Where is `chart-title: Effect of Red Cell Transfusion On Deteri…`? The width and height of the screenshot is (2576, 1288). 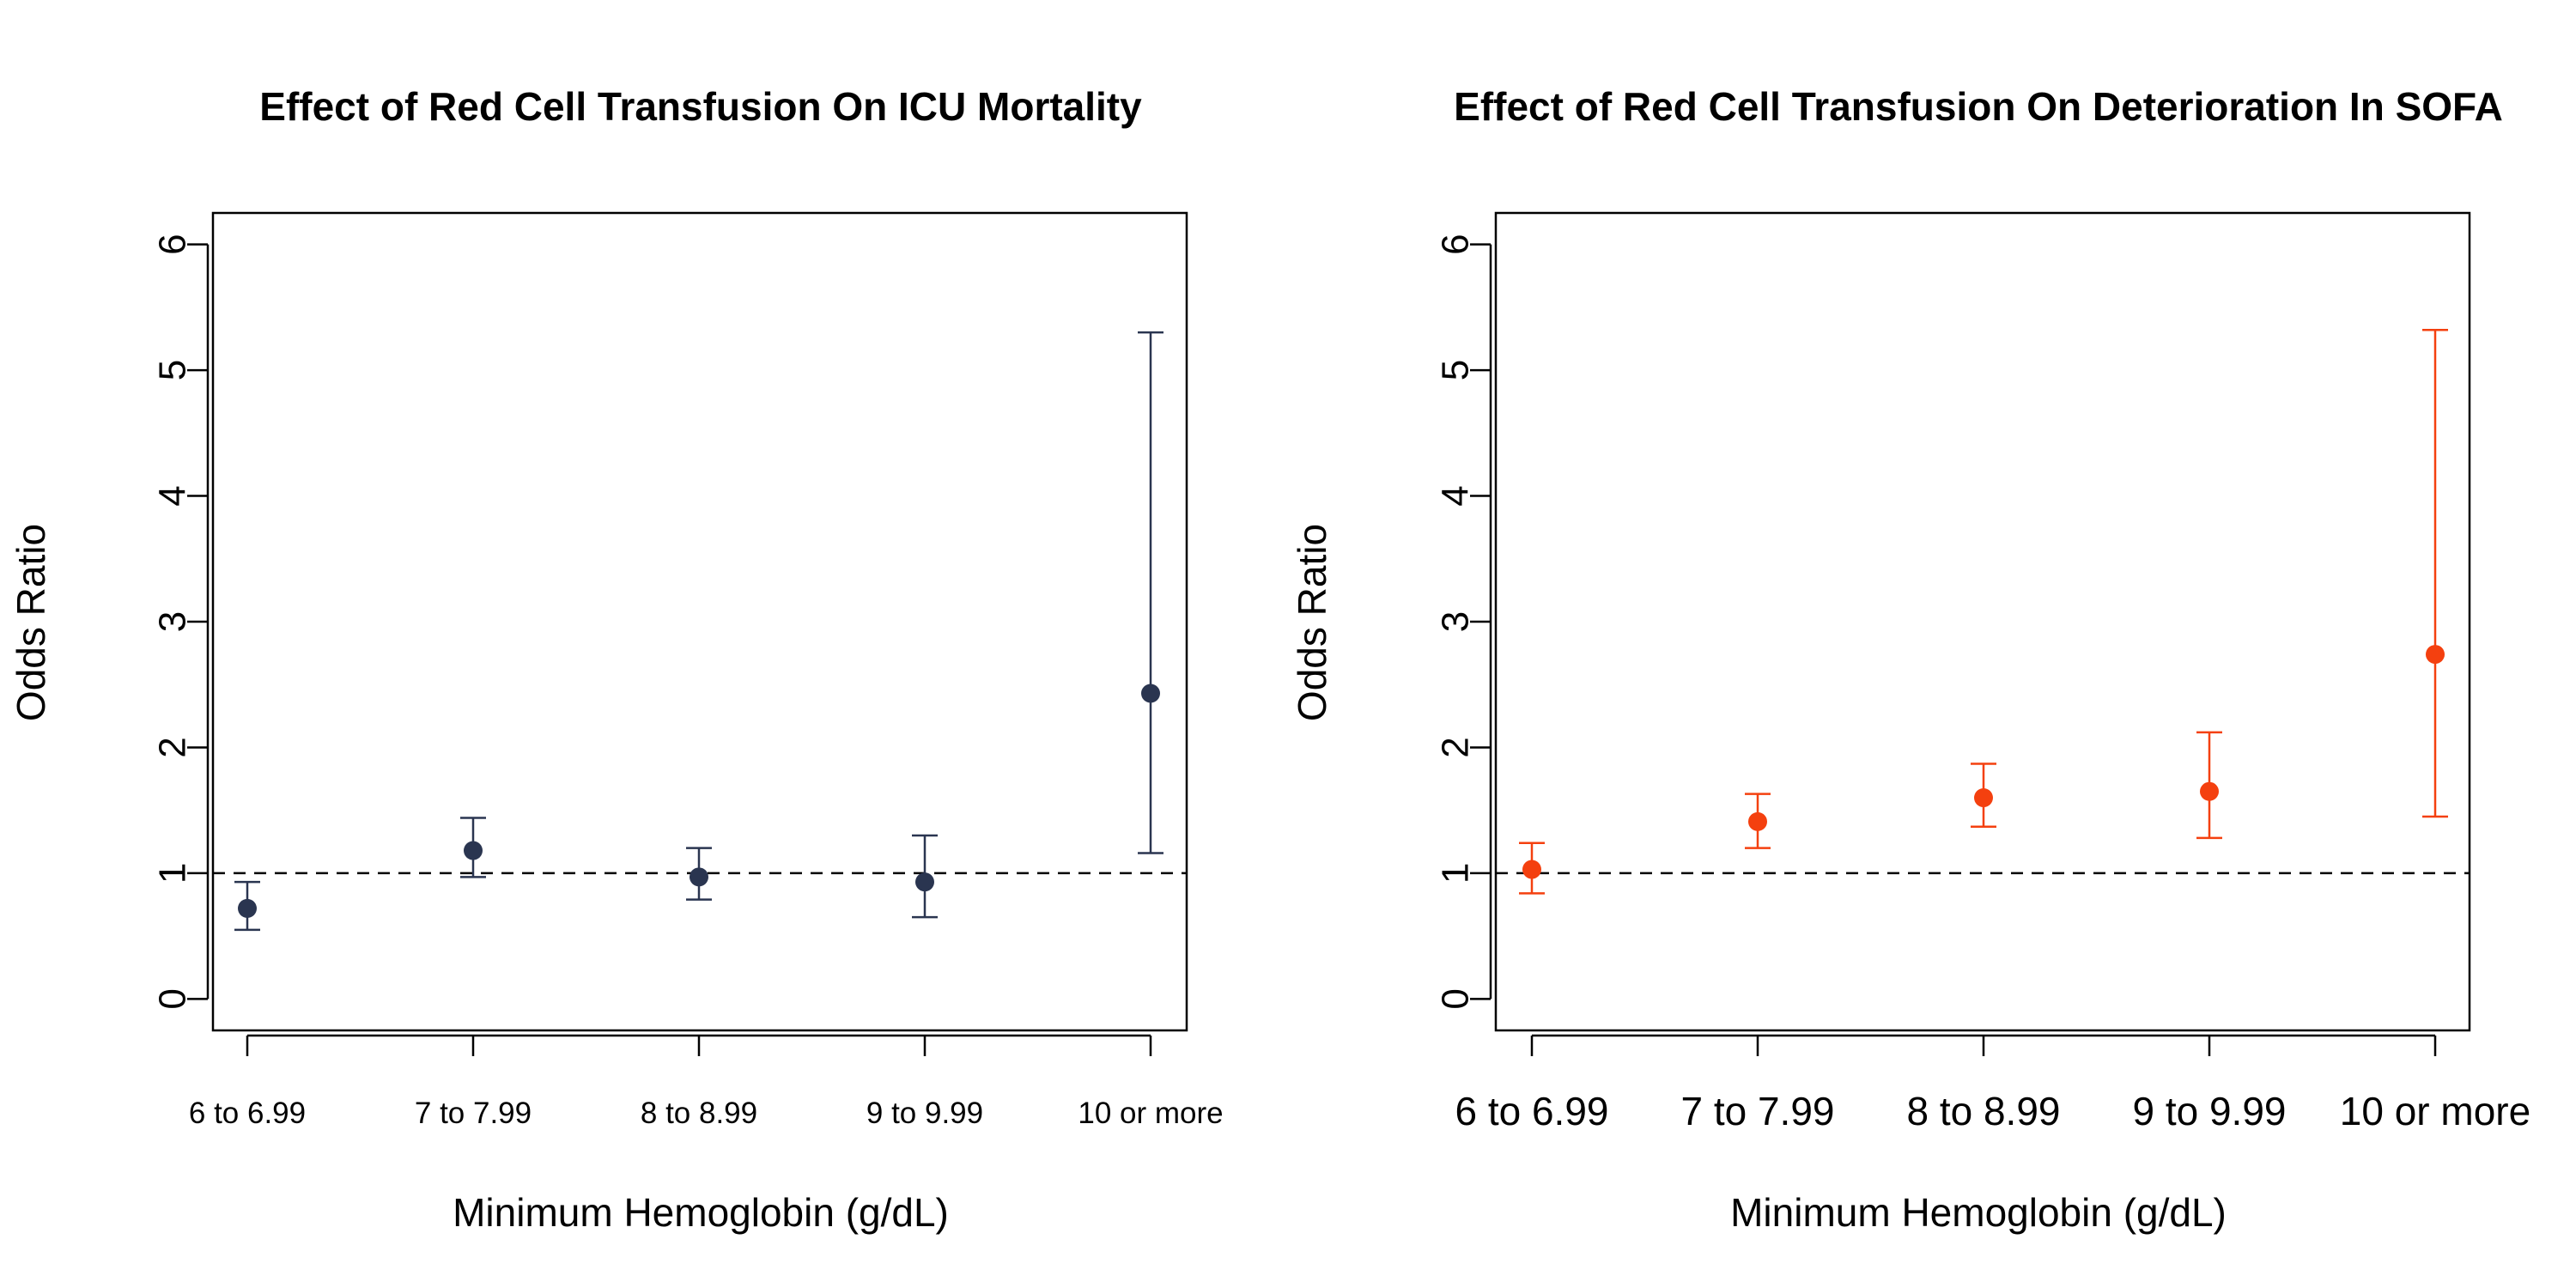
chart-title: Effect of Red Cell Transfusion On Deteri… is located at coordinates (1978, 106).